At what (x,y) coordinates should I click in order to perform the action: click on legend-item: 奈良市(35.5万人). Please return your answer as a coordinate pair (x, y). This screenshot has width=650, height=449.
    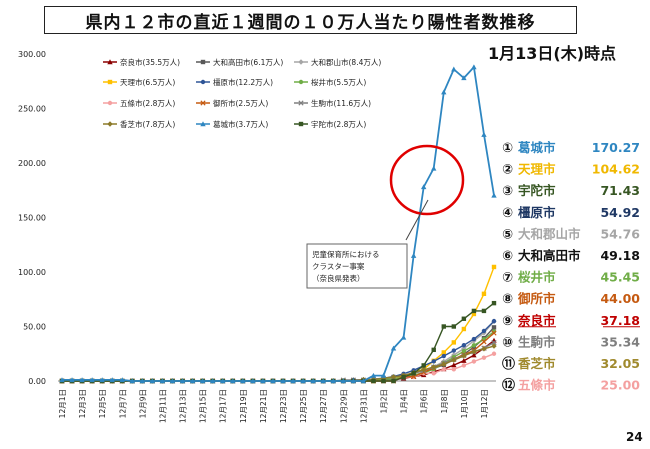
    Looking at the image, I should click on (141, 62).